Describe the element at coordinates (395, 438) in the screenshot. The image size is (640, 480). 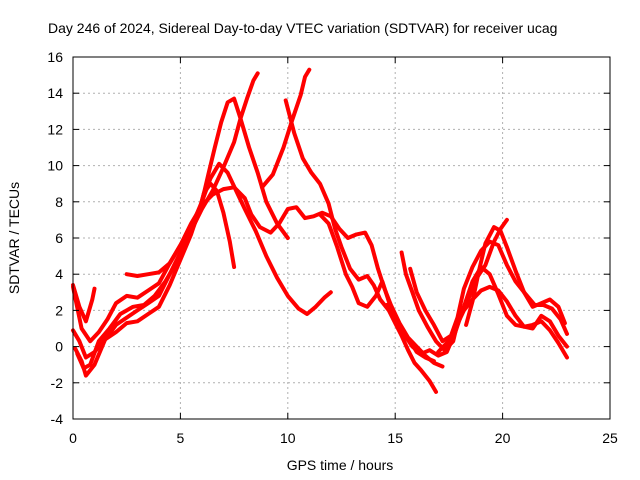
I see `x-tick-label: 15` at that location.